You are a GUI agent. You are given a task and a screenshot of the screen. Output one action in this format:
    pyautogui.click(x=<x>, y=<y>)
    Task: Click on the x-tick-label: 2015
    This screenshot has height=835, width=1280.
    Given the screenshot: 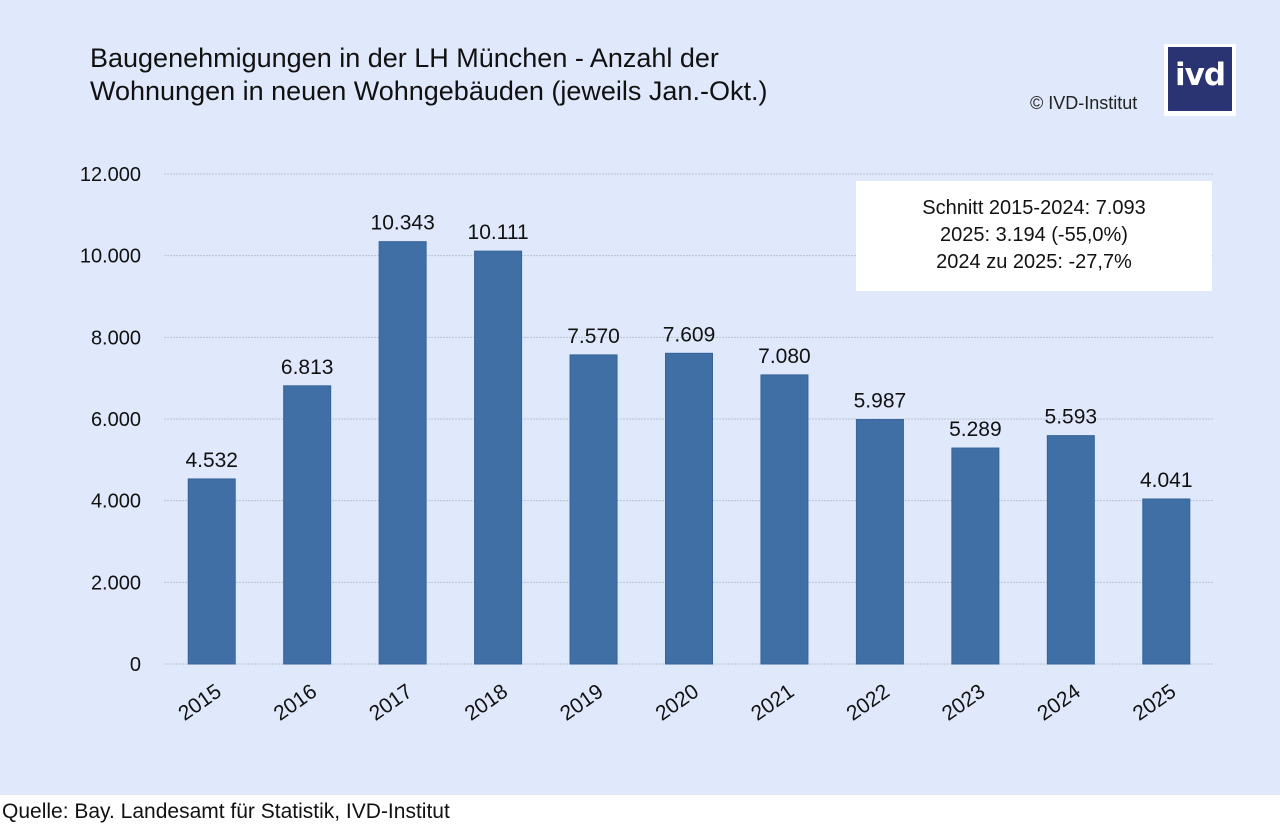 What is the action you would take?
    pyautogui.click(x=199, y=703)
    